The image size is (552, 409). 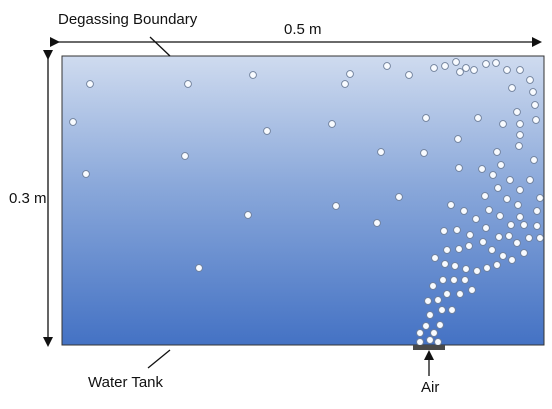 I want to click on degassing-boundary-label: Degassing Boundary, so click(x=128, y=19).